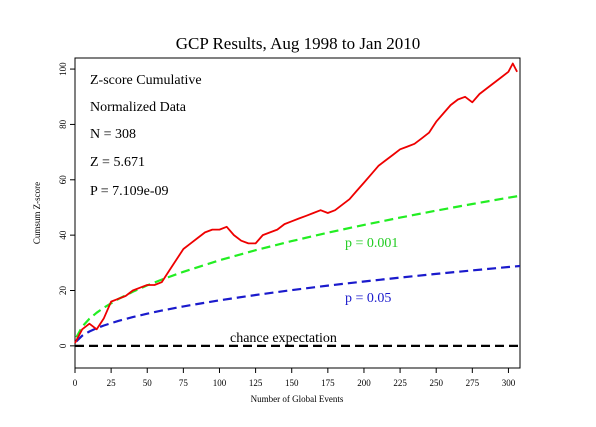 This screenshot has height=427, width=596. I want to click on x-tick-label-3: 75, so click(184, 383).